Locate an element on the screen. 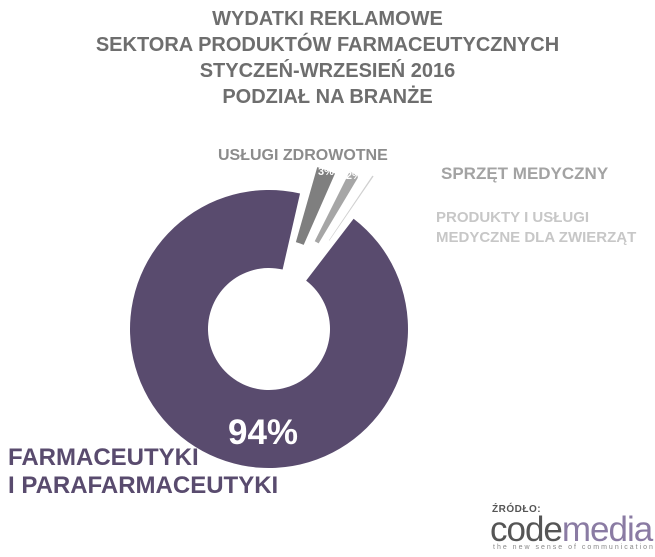 This screenshot has width=655, height=557. slice-label-zwierzeta: PRODUKTY I USŁUGI MEDYCZNE DLA ZWIERZĄT is located at coordinates (536, 228).